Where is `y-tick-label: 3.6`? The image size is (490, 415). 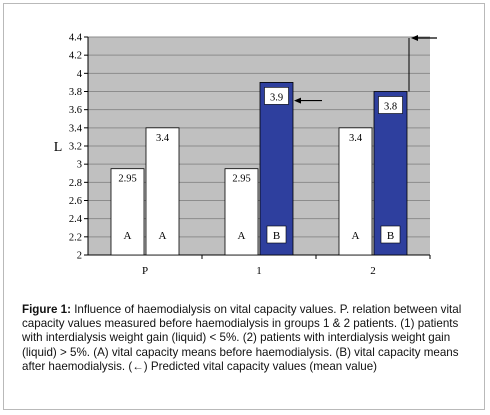 y-tick-label: 3.6 is located at coordinates (75, 110).